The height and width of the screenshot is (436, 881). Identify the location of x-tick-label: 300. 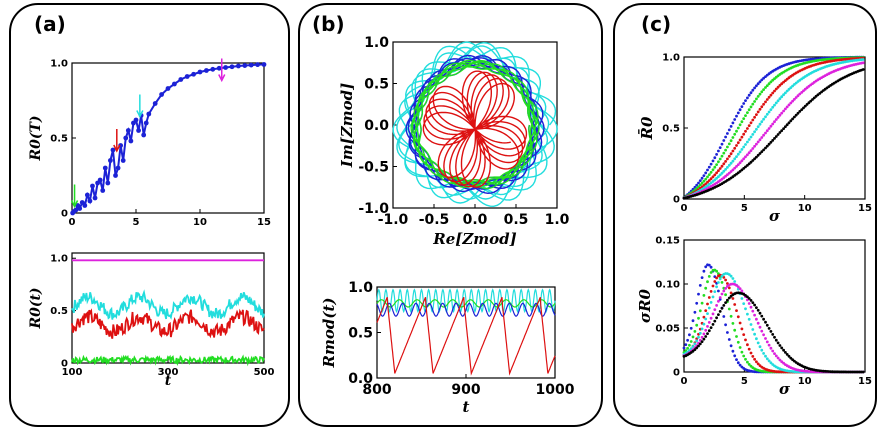
(168, 372).